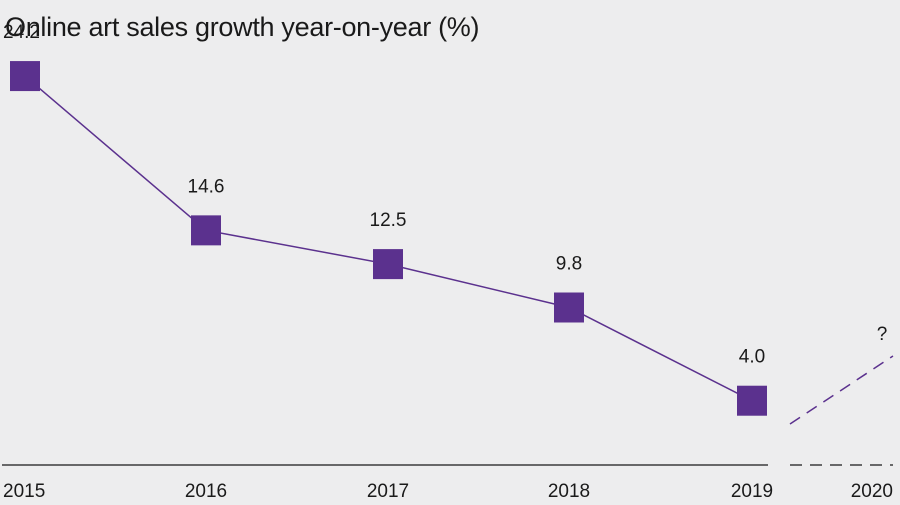  Describe the element at coordinates (882, 334) in the screenshot. I see `projection-label: ?` at that location.